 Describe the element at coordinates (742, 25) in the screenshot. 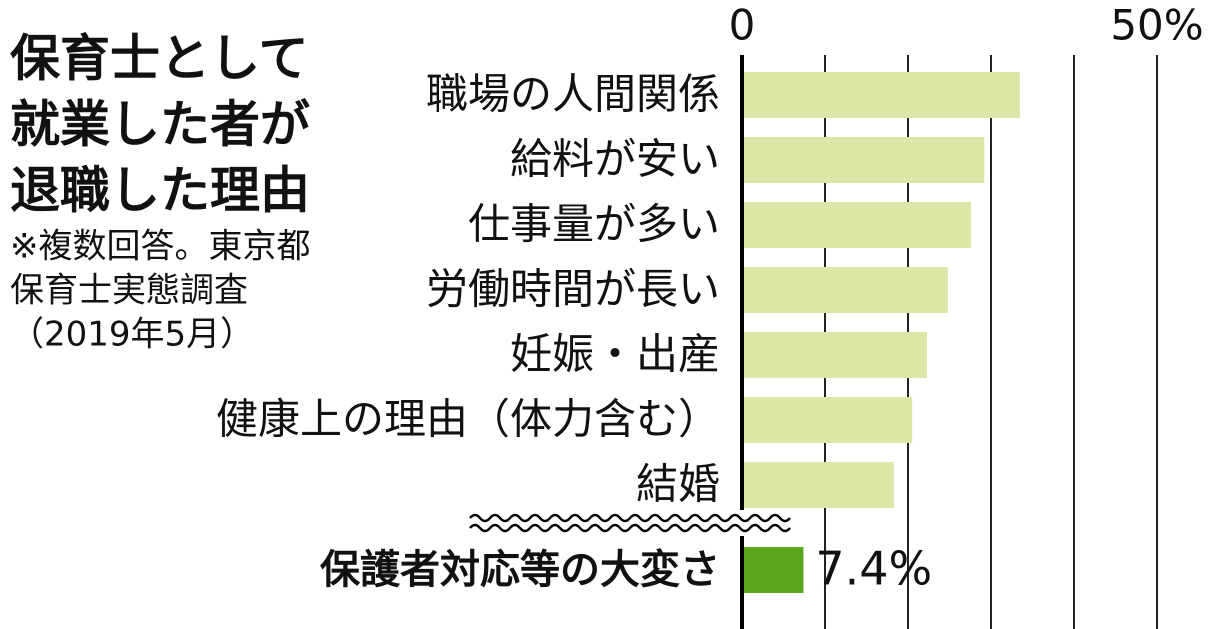

I see `x-tick-label: 0` at that location.